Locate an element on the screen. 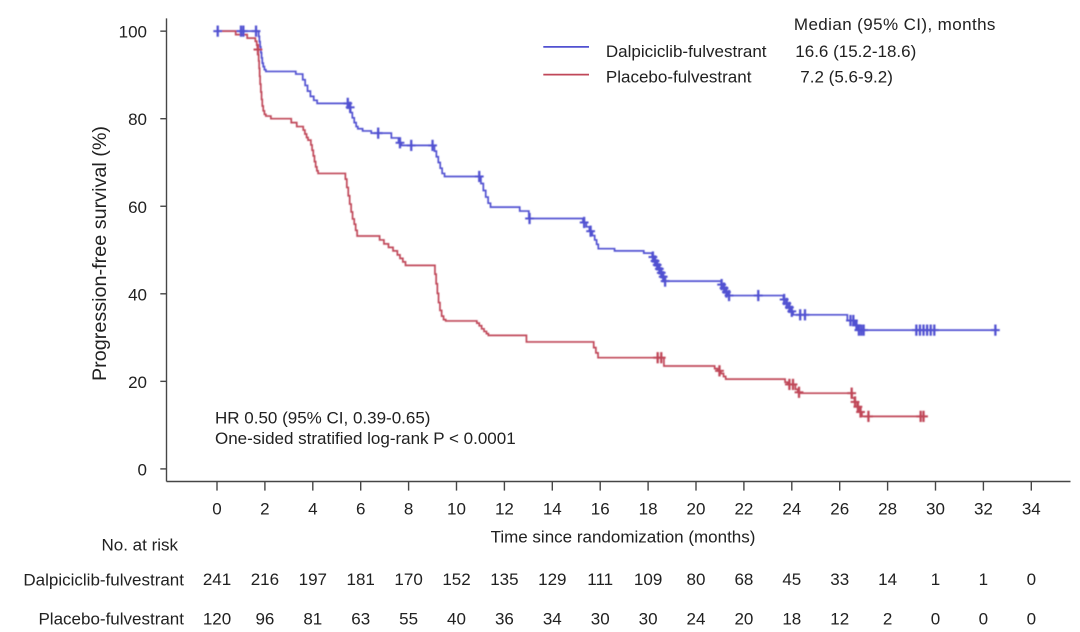  svg-text: 10 is located at coordinates (456, 509).